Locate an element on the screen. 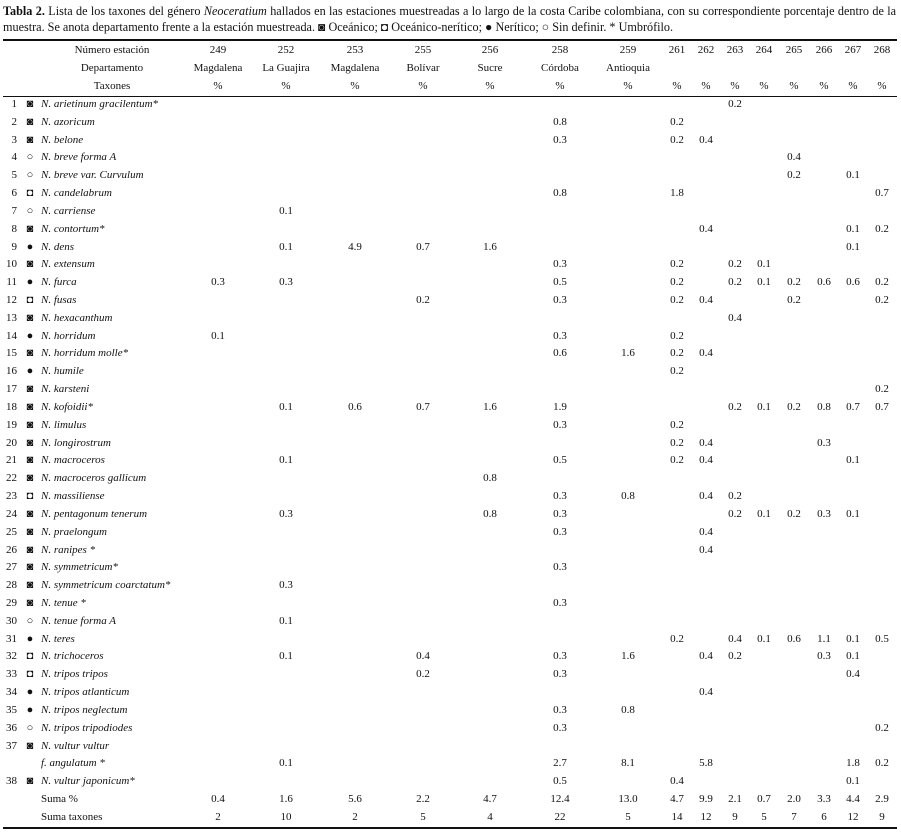 This screenshot has height=834, width=901. department: Córdoba is located at coordinates (560, 68).